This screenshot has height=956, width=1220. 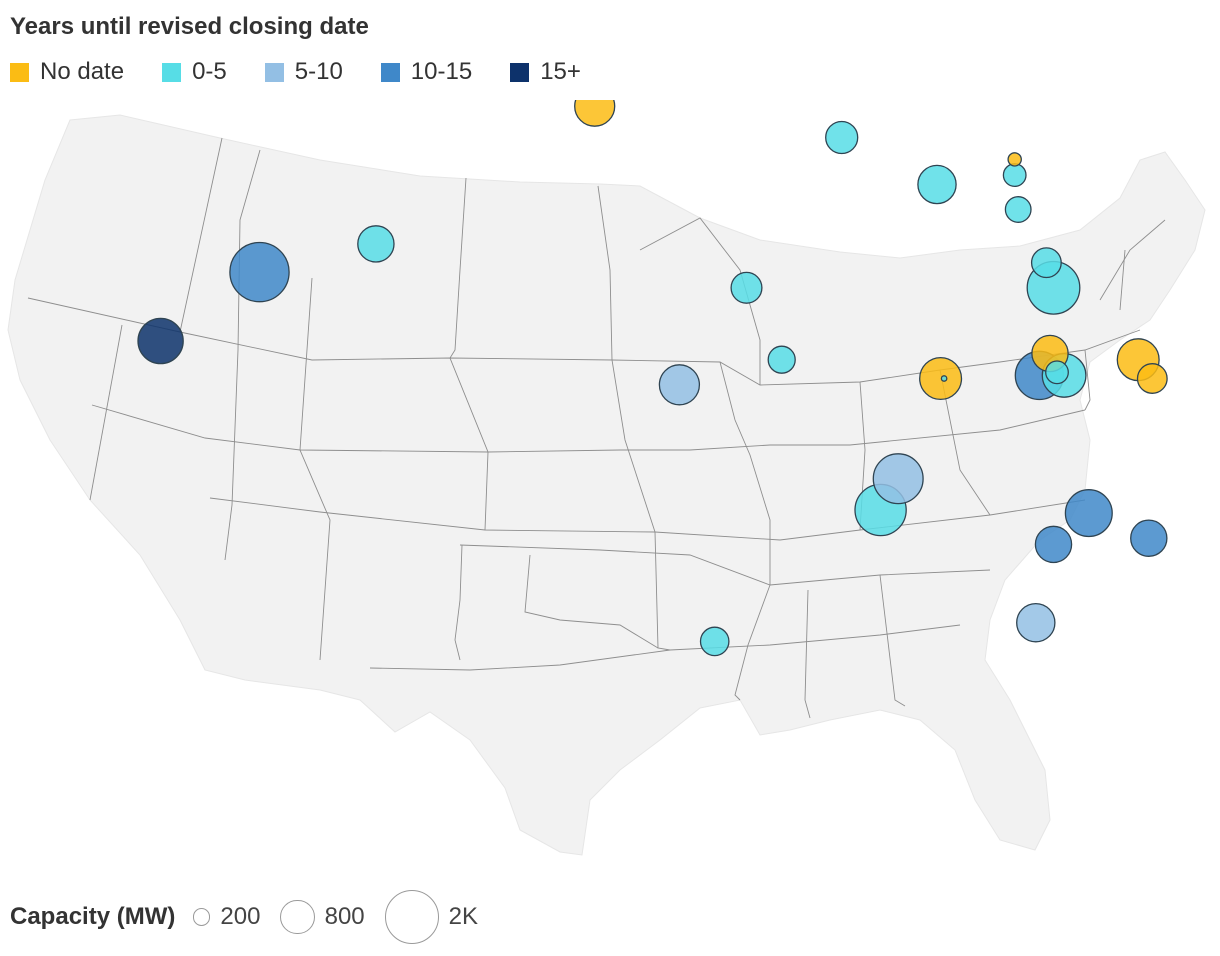 I want to click on size-legend-item-2k: 2K, so click(x=431, y=917).